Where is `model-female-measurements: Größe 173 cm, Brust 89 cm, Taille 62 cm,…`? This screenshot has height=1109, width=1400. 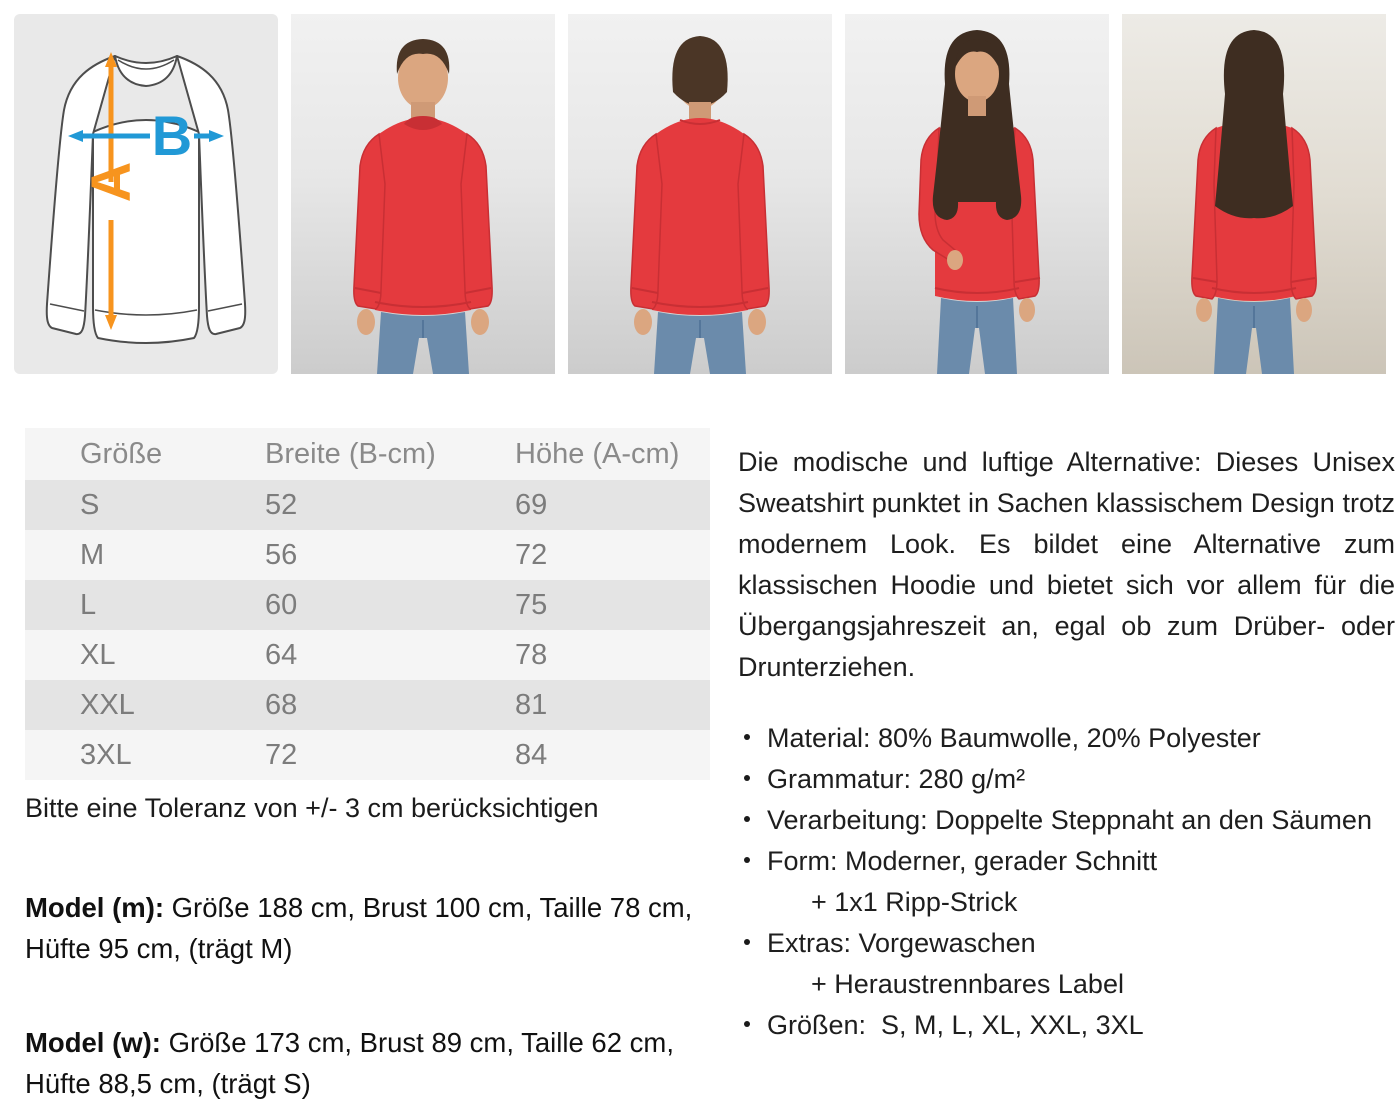 model-female-measurements: Größe 173 cm, Brust 89 cm, Taille 62 cm,… is located at coordinates (349, 1062).